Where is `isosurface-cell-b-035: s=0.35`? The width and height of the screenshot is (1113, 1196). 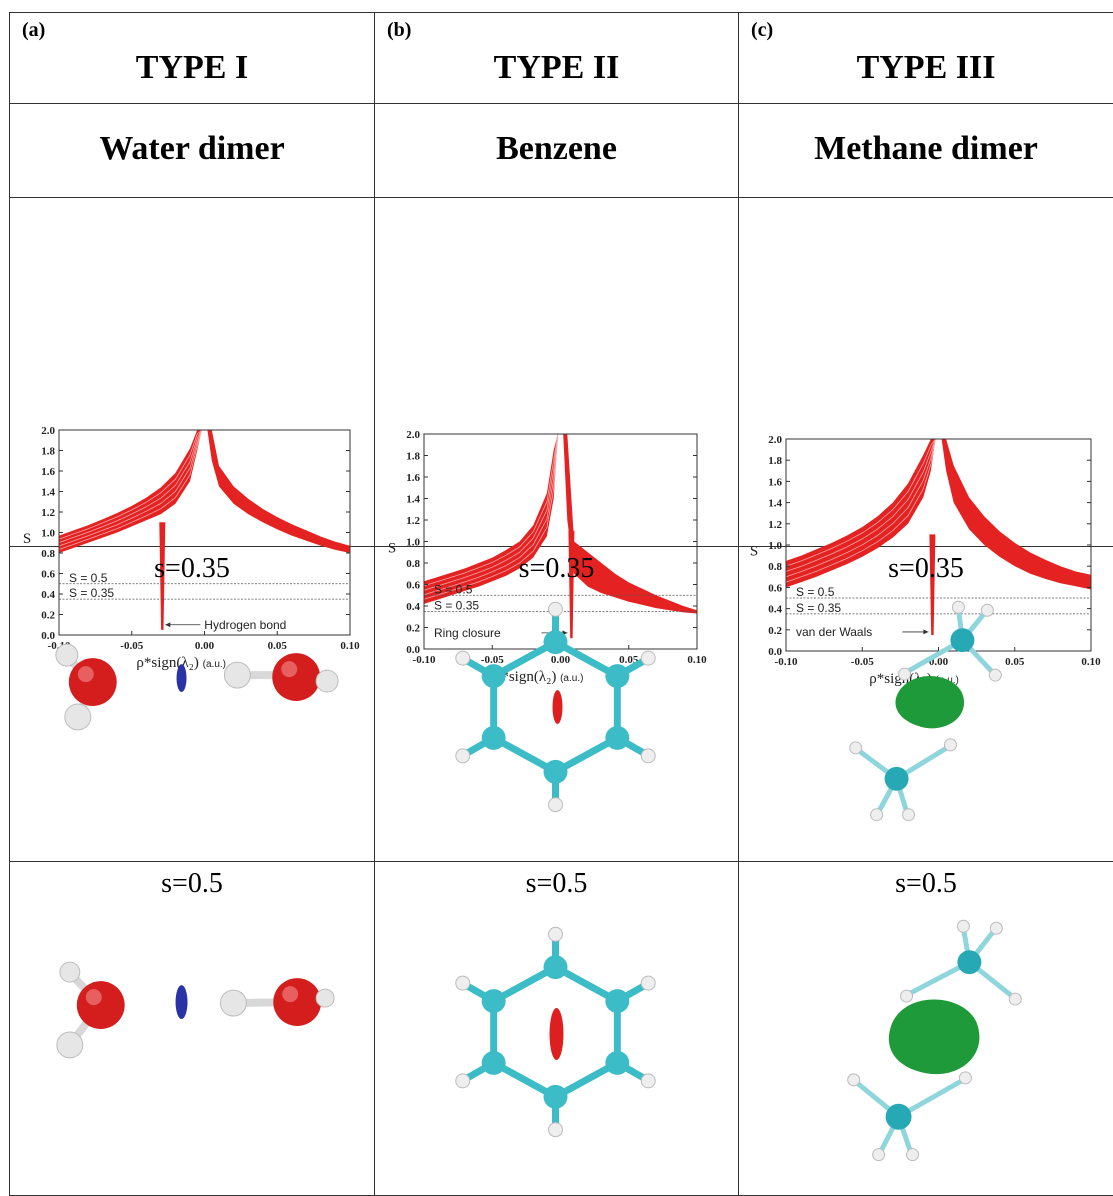
isosurface-cell-b-035: s=0.35 is located at coordinates (557, 704).